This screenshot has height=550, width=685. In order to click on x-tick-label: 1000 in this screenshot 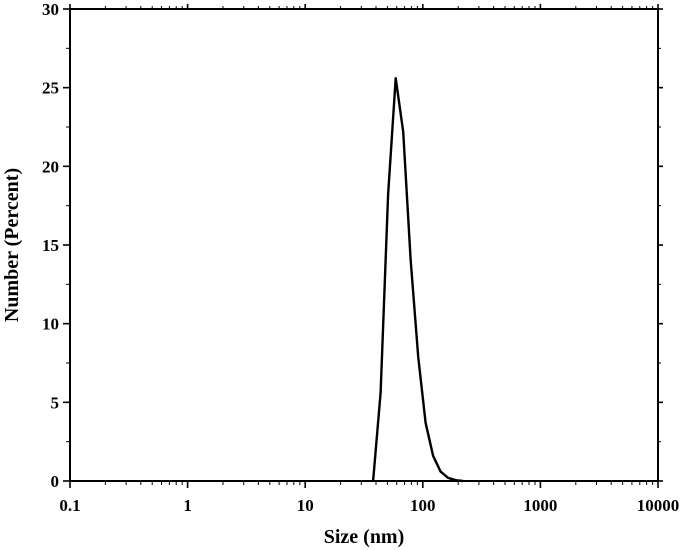, I will do `click(540, 505)`.